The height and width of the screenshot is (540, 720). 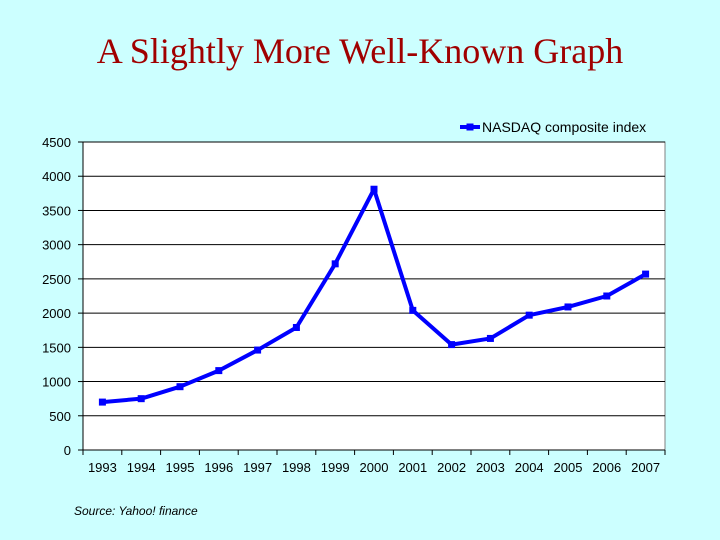 What do you see at coordinates (67, 450) in the screenshot?
I see `y-tick-label: 0` at bounding box center [67, 450].